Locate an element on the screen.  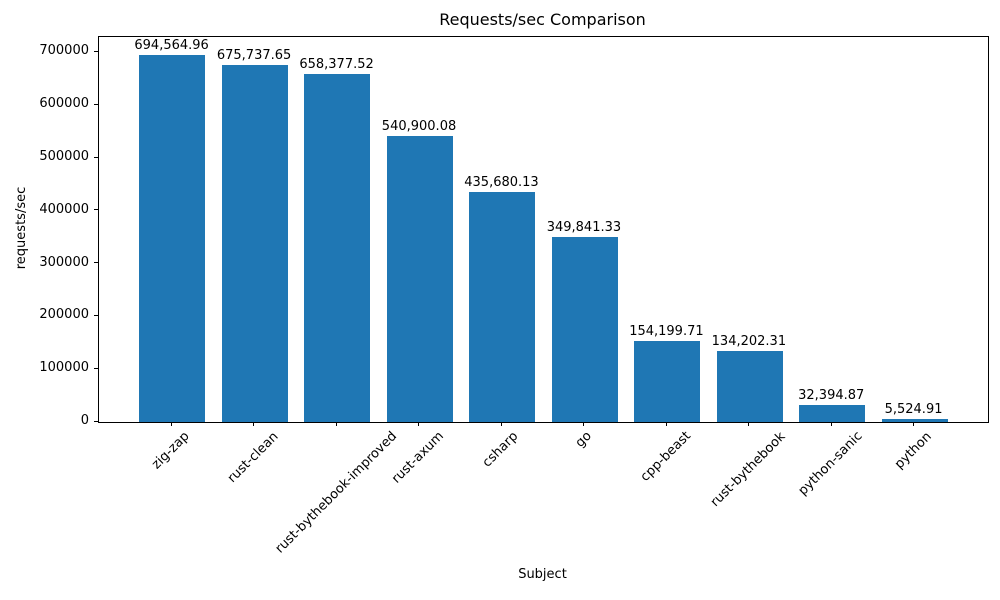
bar-value-label: 134,202.31 is located at coordinates (749, 342).